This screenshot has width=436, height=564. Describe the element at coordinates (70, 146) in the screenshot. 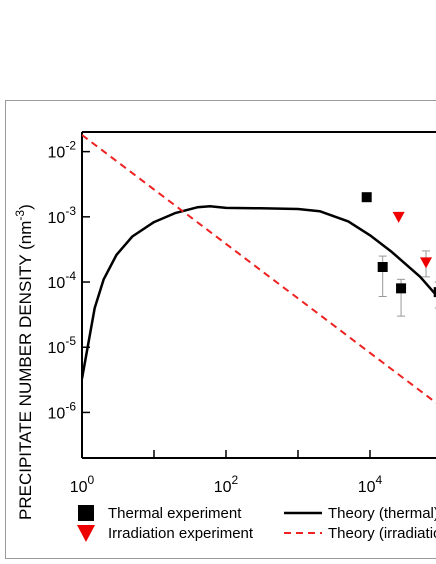

I see `y-tick-label-exponent: -2` at that location.